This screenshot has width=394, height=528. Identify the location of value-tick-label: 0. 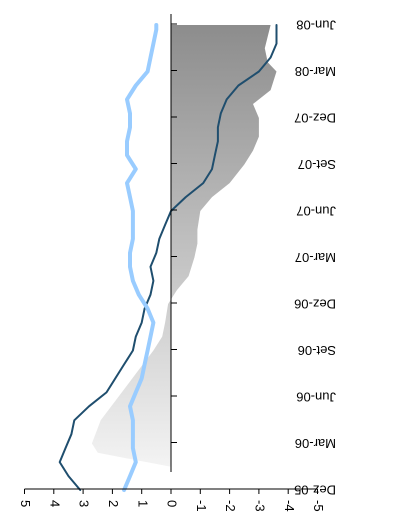
(172, 503).